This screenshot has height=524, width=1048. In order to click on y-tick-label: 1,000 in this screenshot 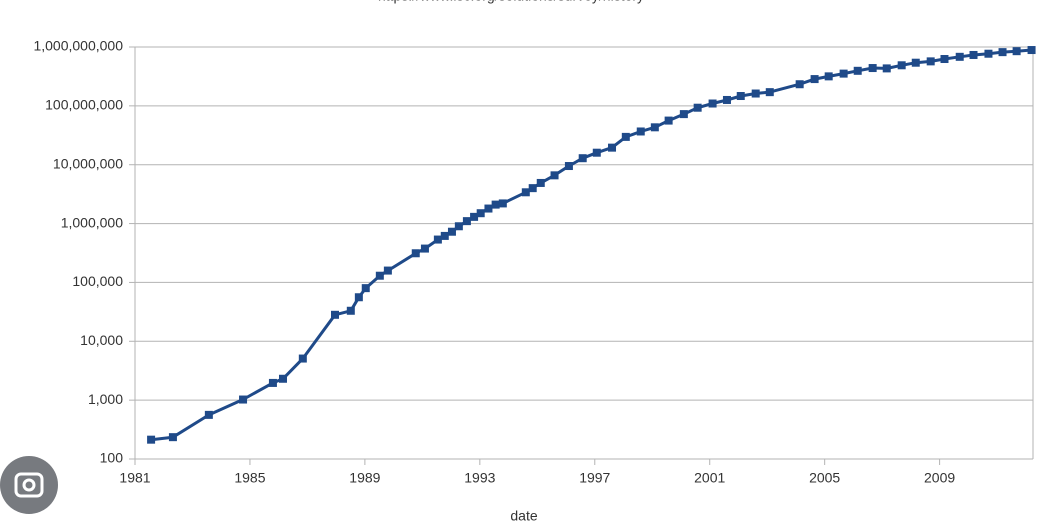, I will do `click(105, 399)`.